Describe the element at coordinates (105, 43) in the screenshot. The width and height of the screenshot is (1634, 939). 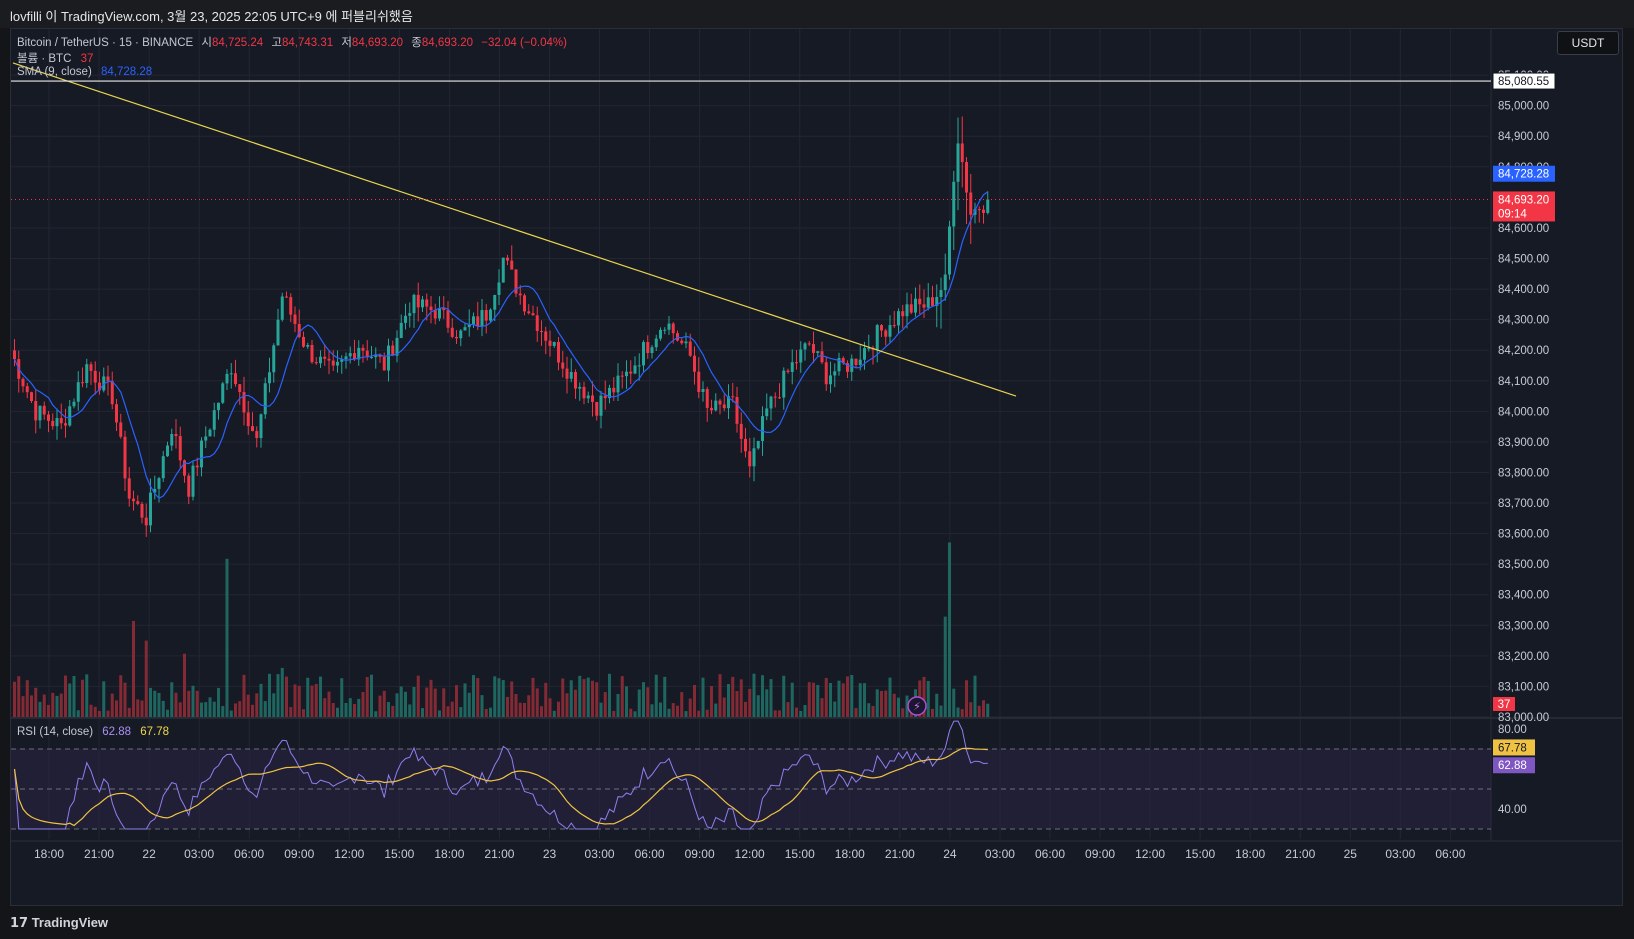
I see `symbol-title: Bitcoin / TetherUS · 15 · BINANCE` at that location.